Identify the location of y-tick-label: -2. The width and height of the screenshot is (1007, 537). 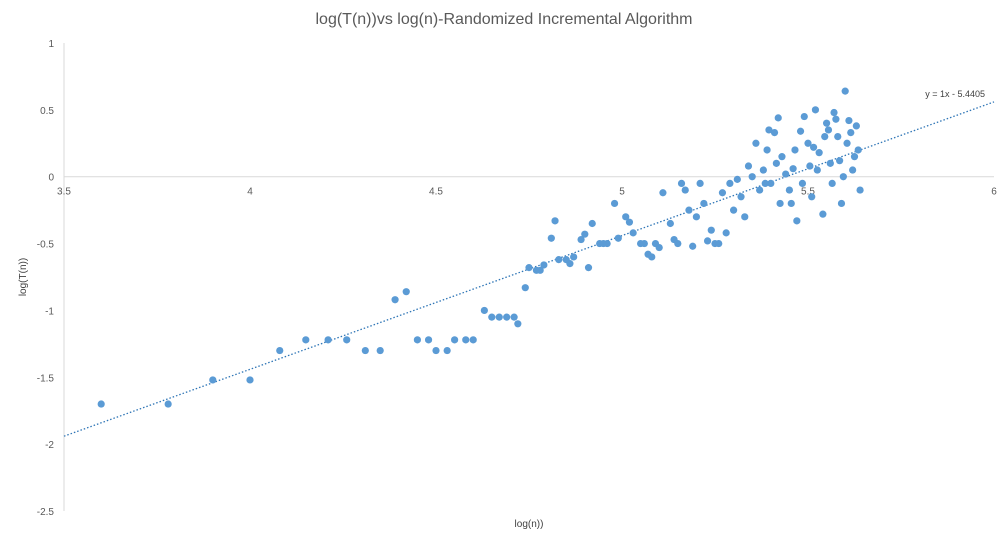
(49, 445).